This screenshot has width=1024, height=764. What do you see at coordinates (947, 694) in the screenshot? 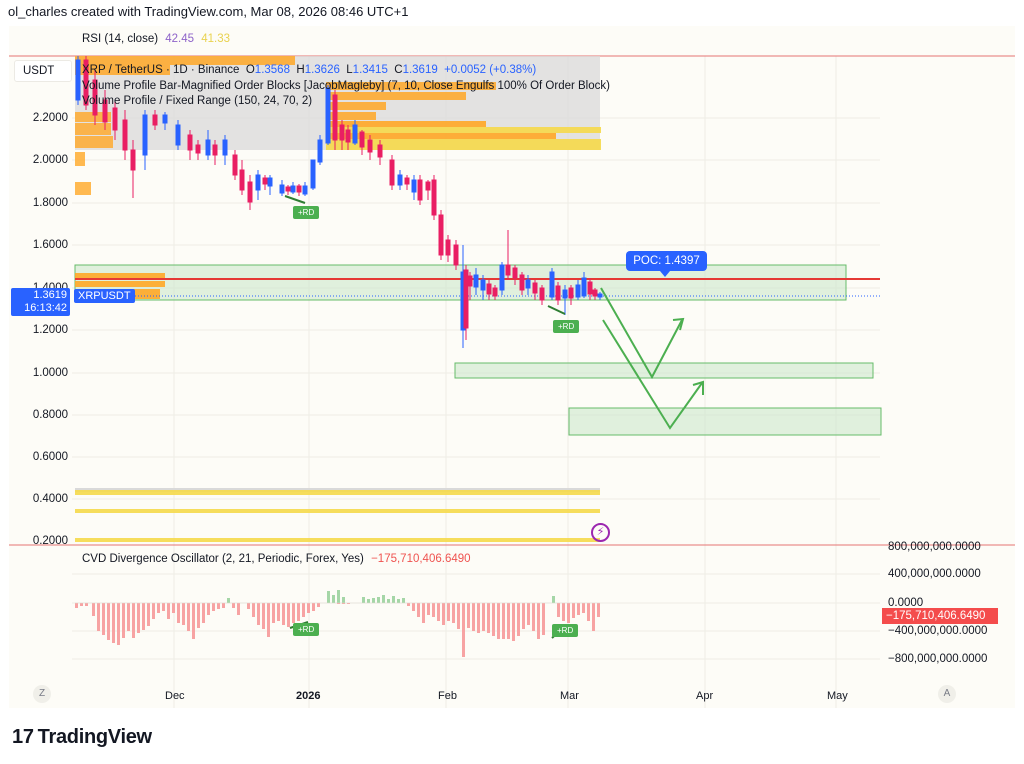
I see `auto-scale-button: A` at bounding box center [947, 694].